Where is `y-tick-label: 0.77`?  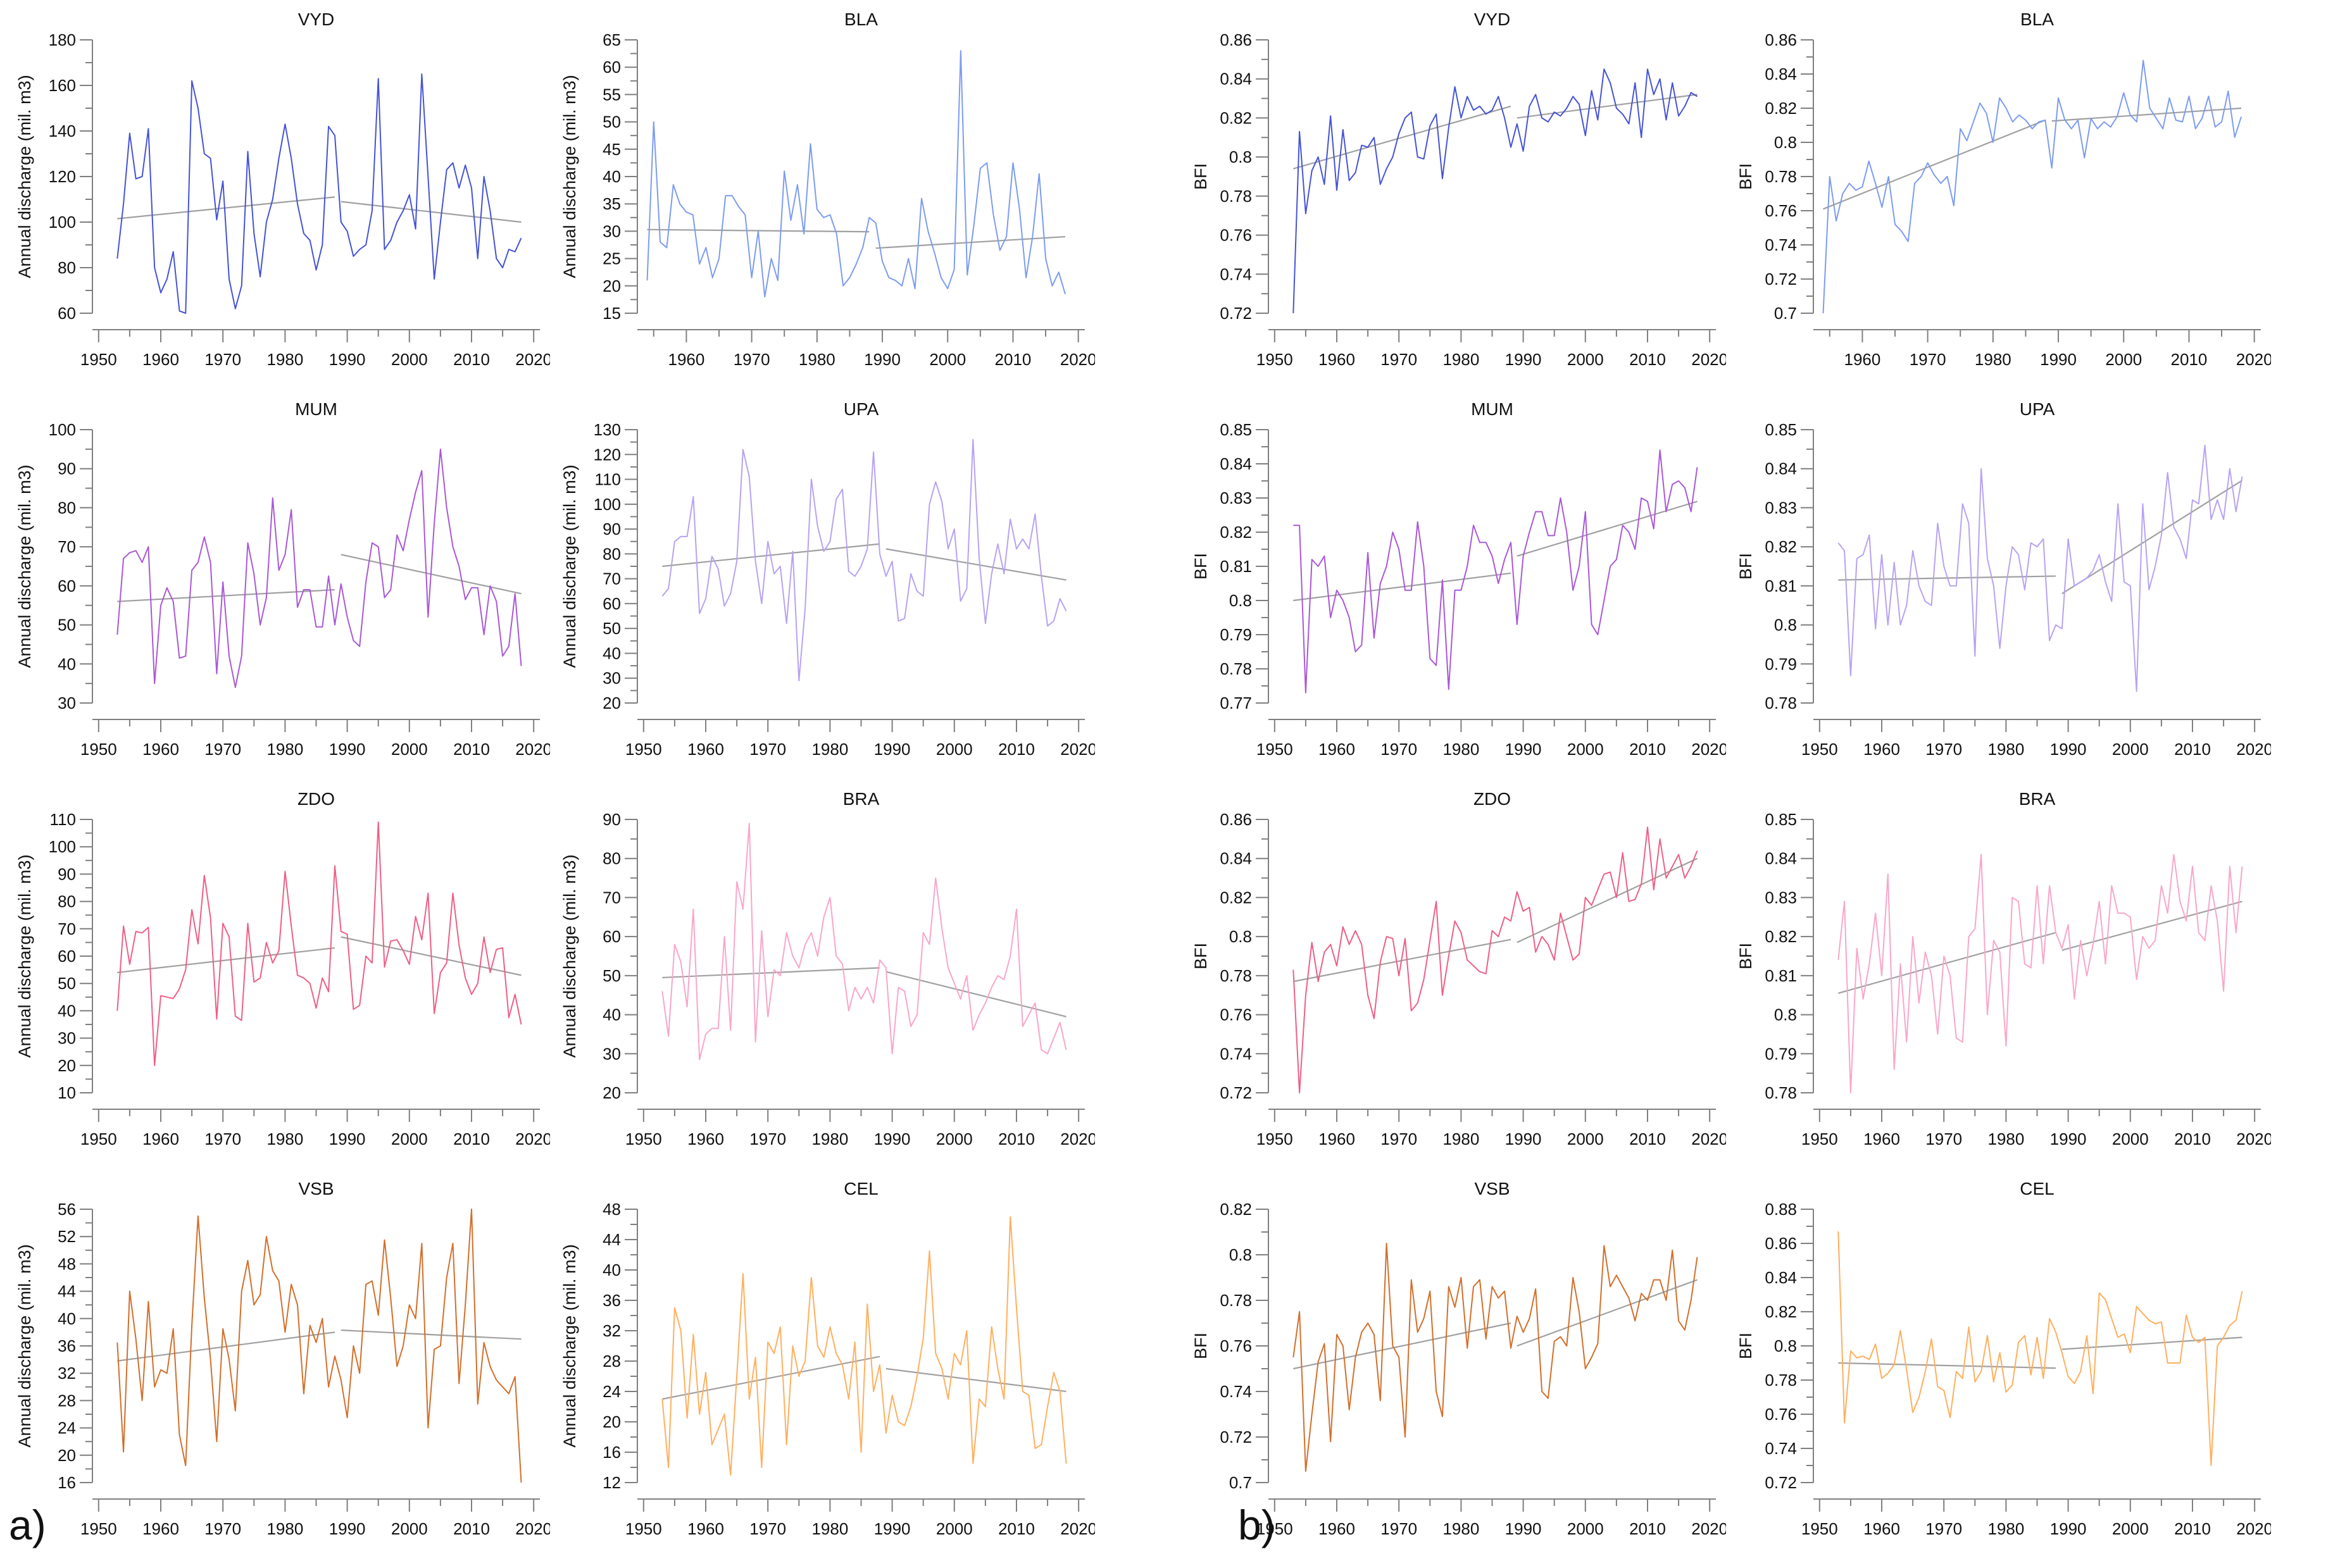 y-tick-label: 0.77 is located at coordinates (1236, 703).